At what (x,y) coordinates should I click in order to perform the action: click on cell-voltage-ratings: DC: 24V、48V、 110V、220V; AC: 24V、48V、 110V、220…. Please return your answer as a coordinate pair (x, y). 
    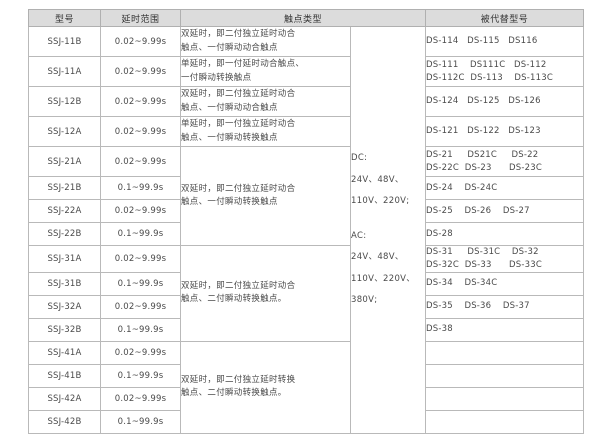
    Looking at the image, I should click on (388, 230).